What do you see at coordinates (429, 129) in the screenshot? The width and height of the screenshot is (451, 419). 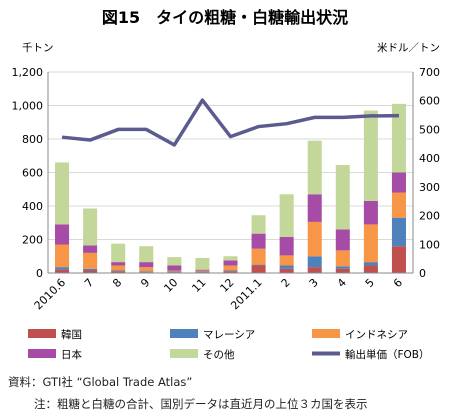 I see `right-tick-label: 500` at bounding box center [429, 129].